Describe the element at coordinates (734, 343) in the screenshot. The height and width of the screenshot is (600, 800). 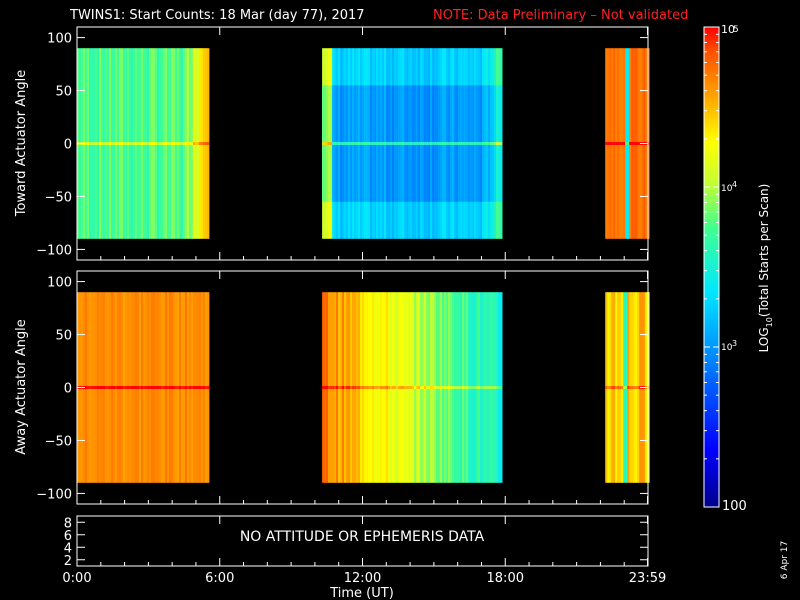
I see `colorbar-tick-1e3-exp: 3` at that location.